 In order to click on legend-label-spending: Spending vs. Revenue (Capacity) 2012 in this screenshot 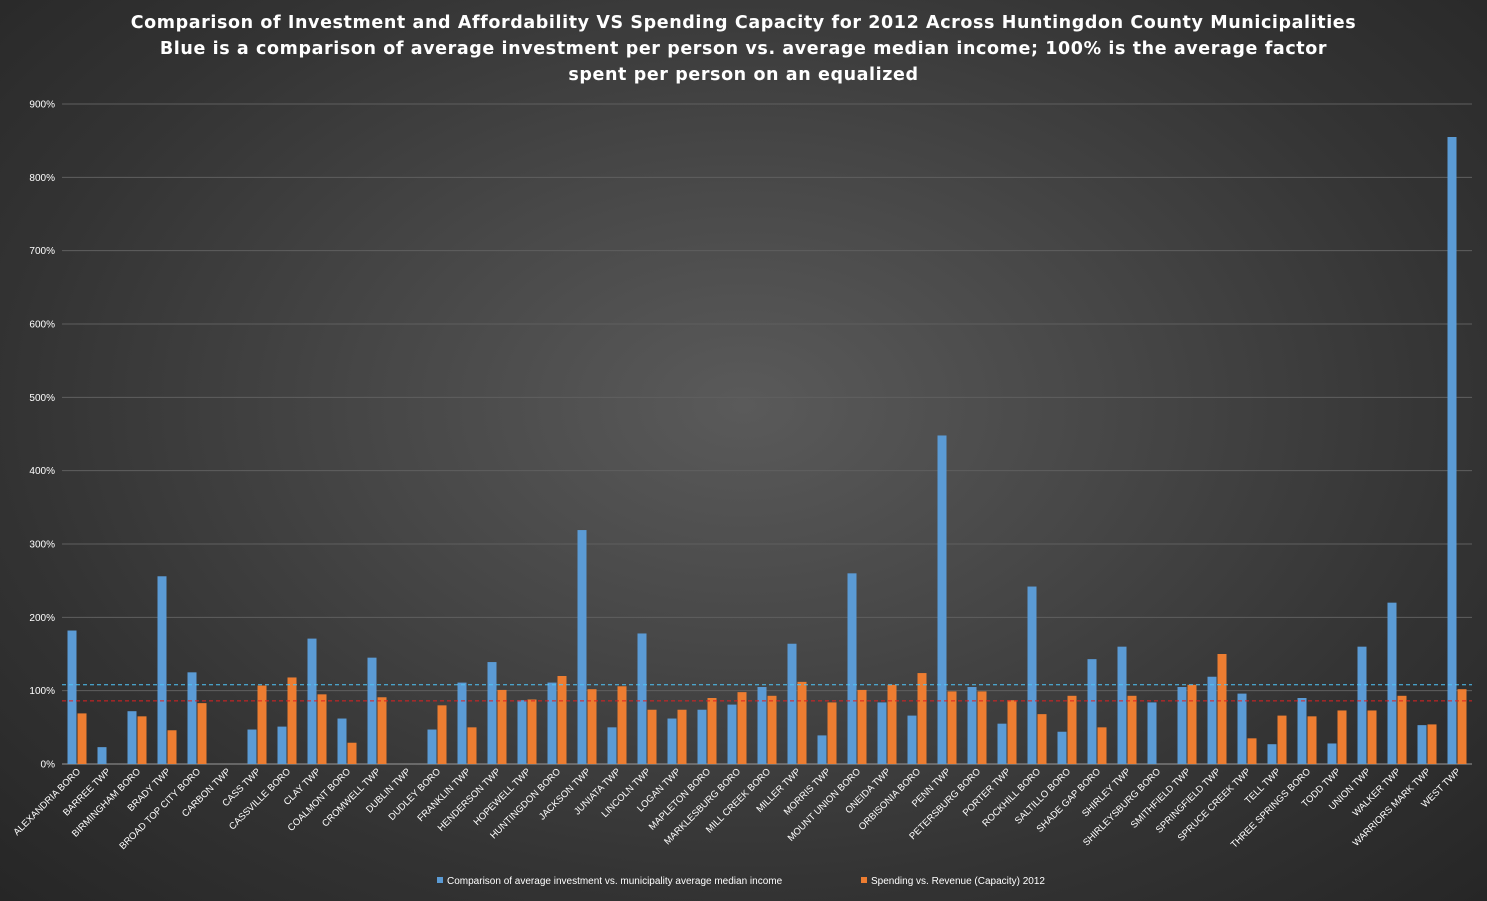, I will do `click(958, 881)`.